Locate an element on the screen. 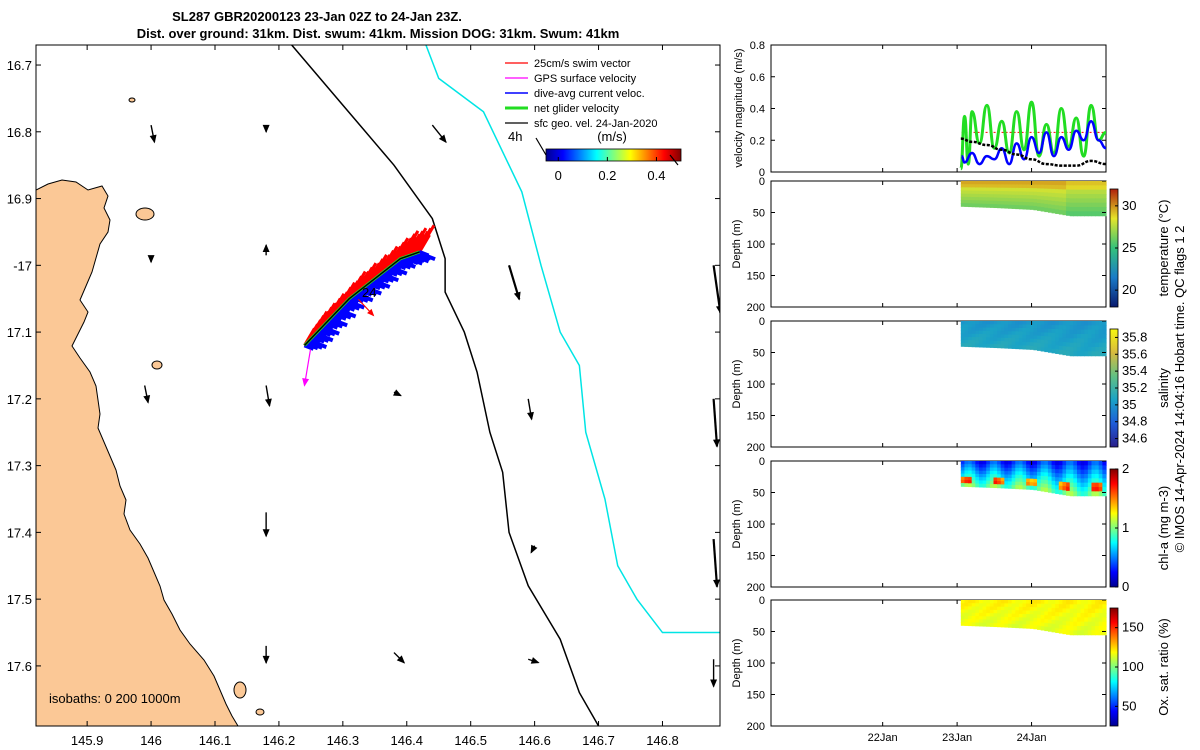 The height and width of the screenshot is (750, 1200). map-ytick-label: 17.1 is located at coordinates (19, 332).